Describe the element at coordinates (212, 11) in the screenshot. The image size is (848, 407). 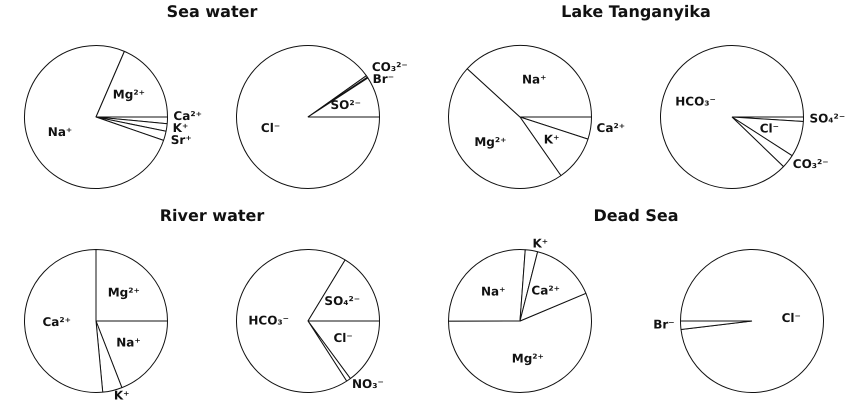
I see `chart-title: Sea water` at that location.